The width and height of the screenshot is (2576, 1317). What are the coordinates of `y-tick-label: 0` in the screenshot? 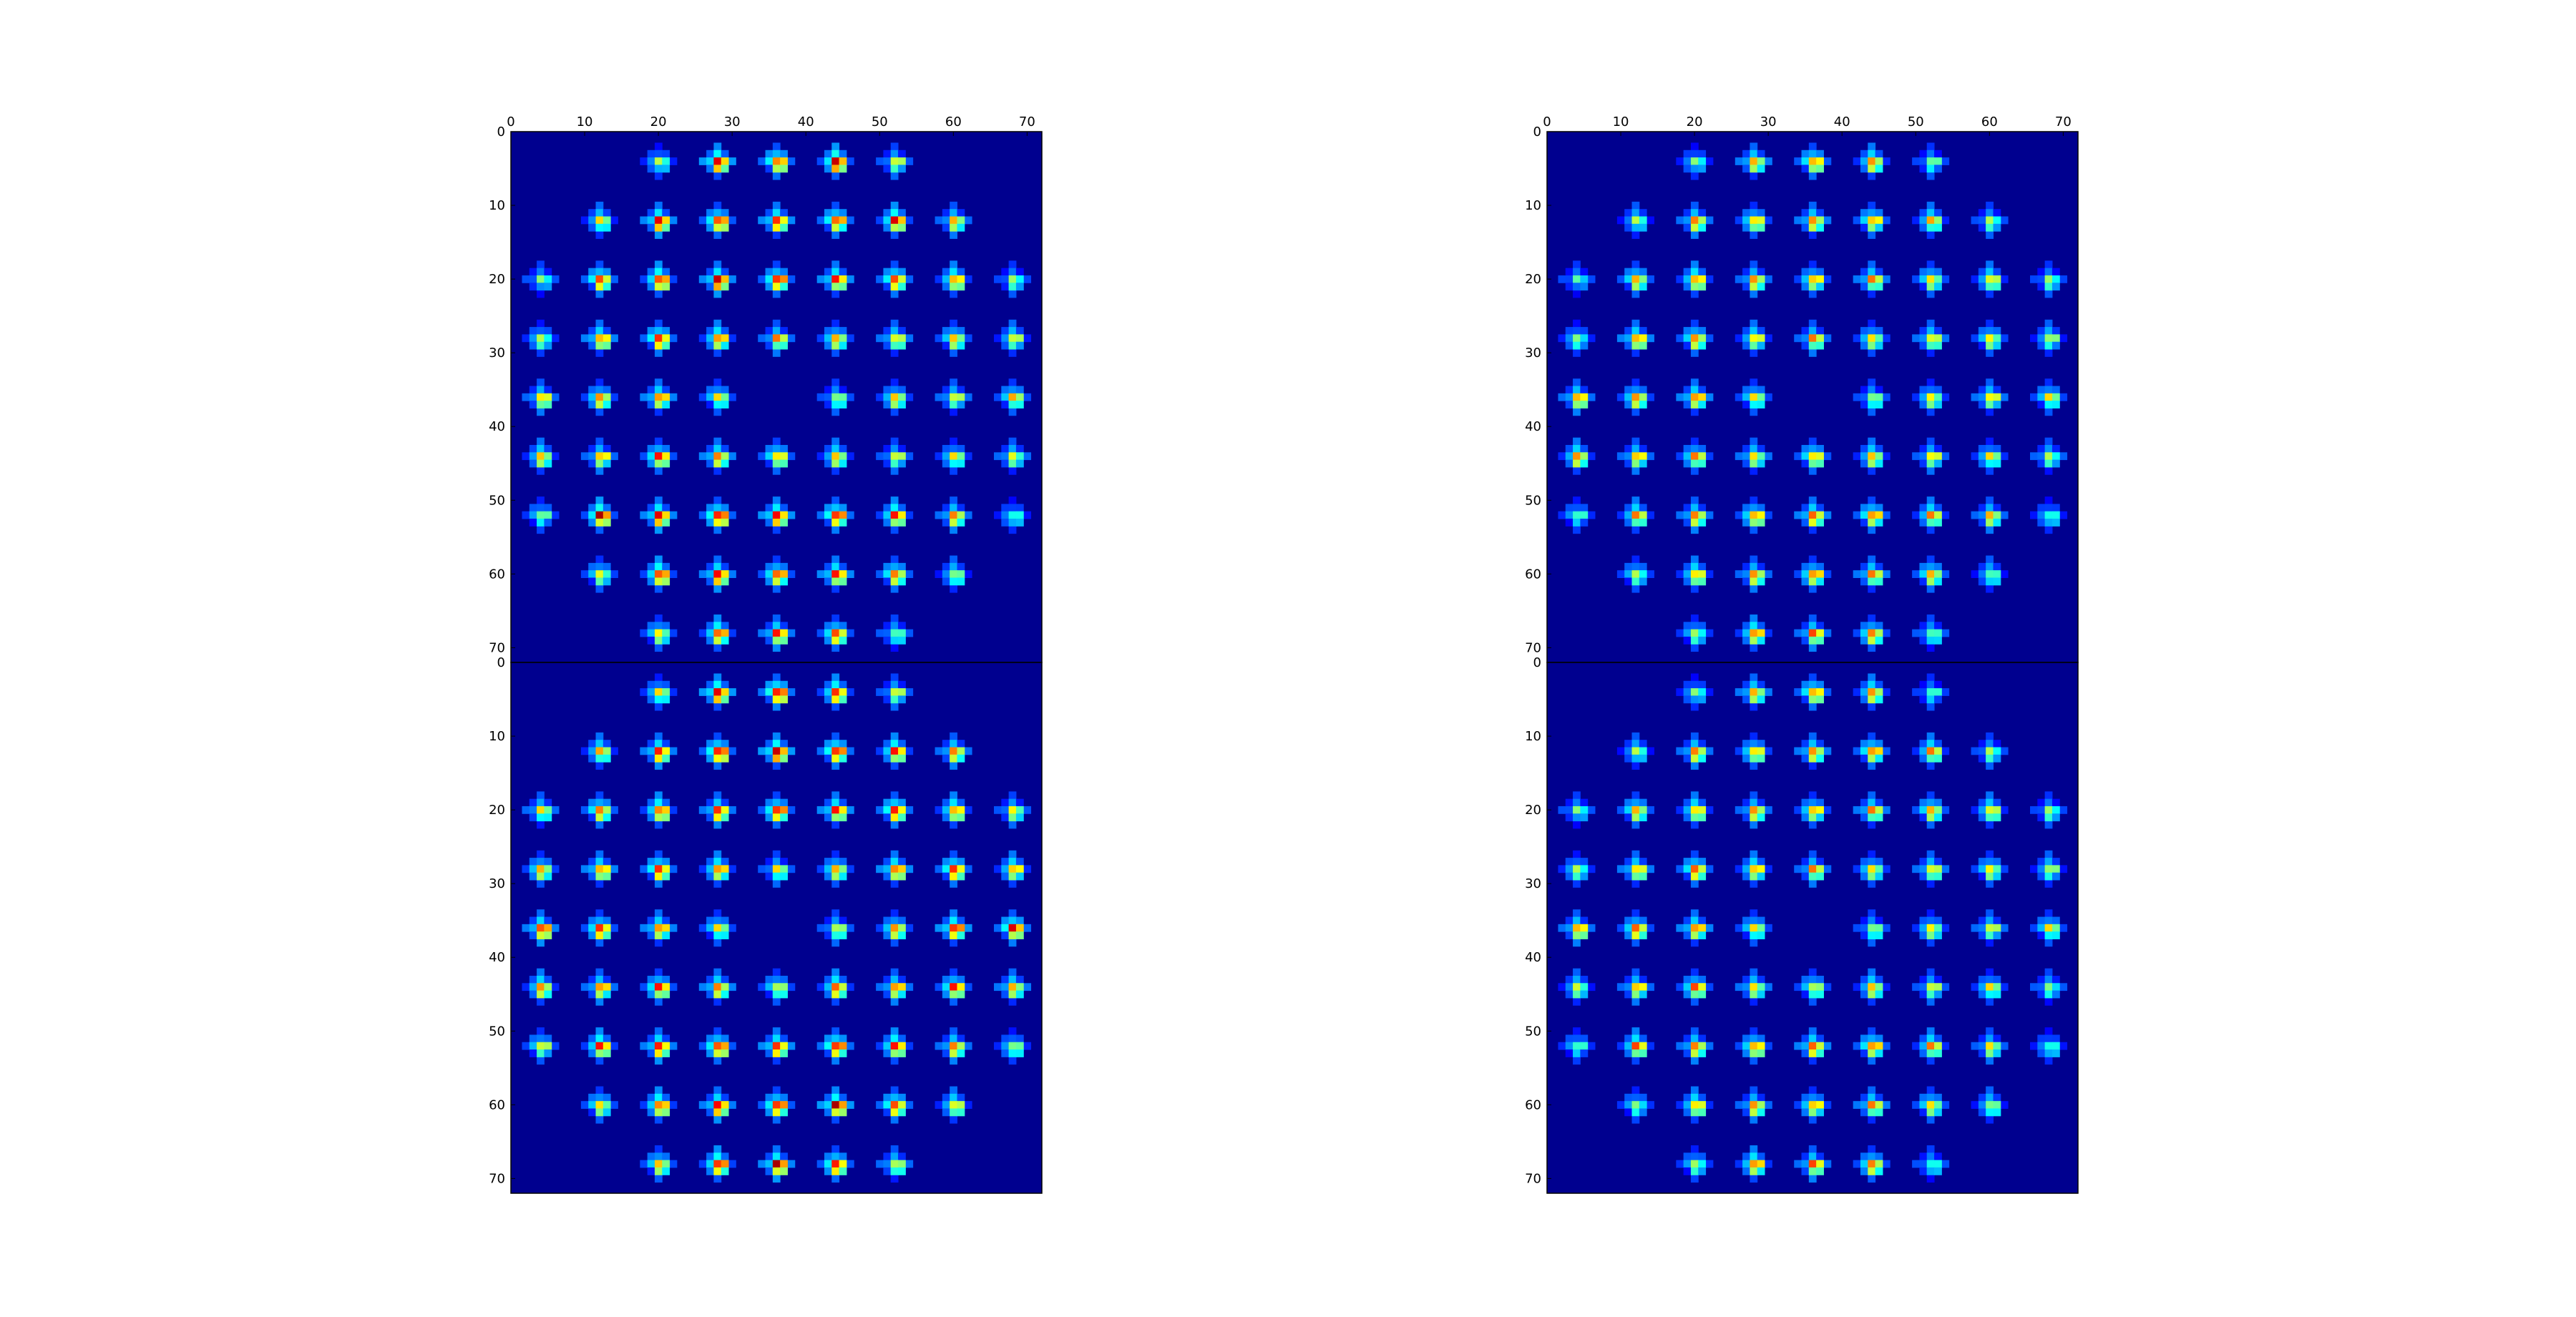 It's located at (1537, 131).